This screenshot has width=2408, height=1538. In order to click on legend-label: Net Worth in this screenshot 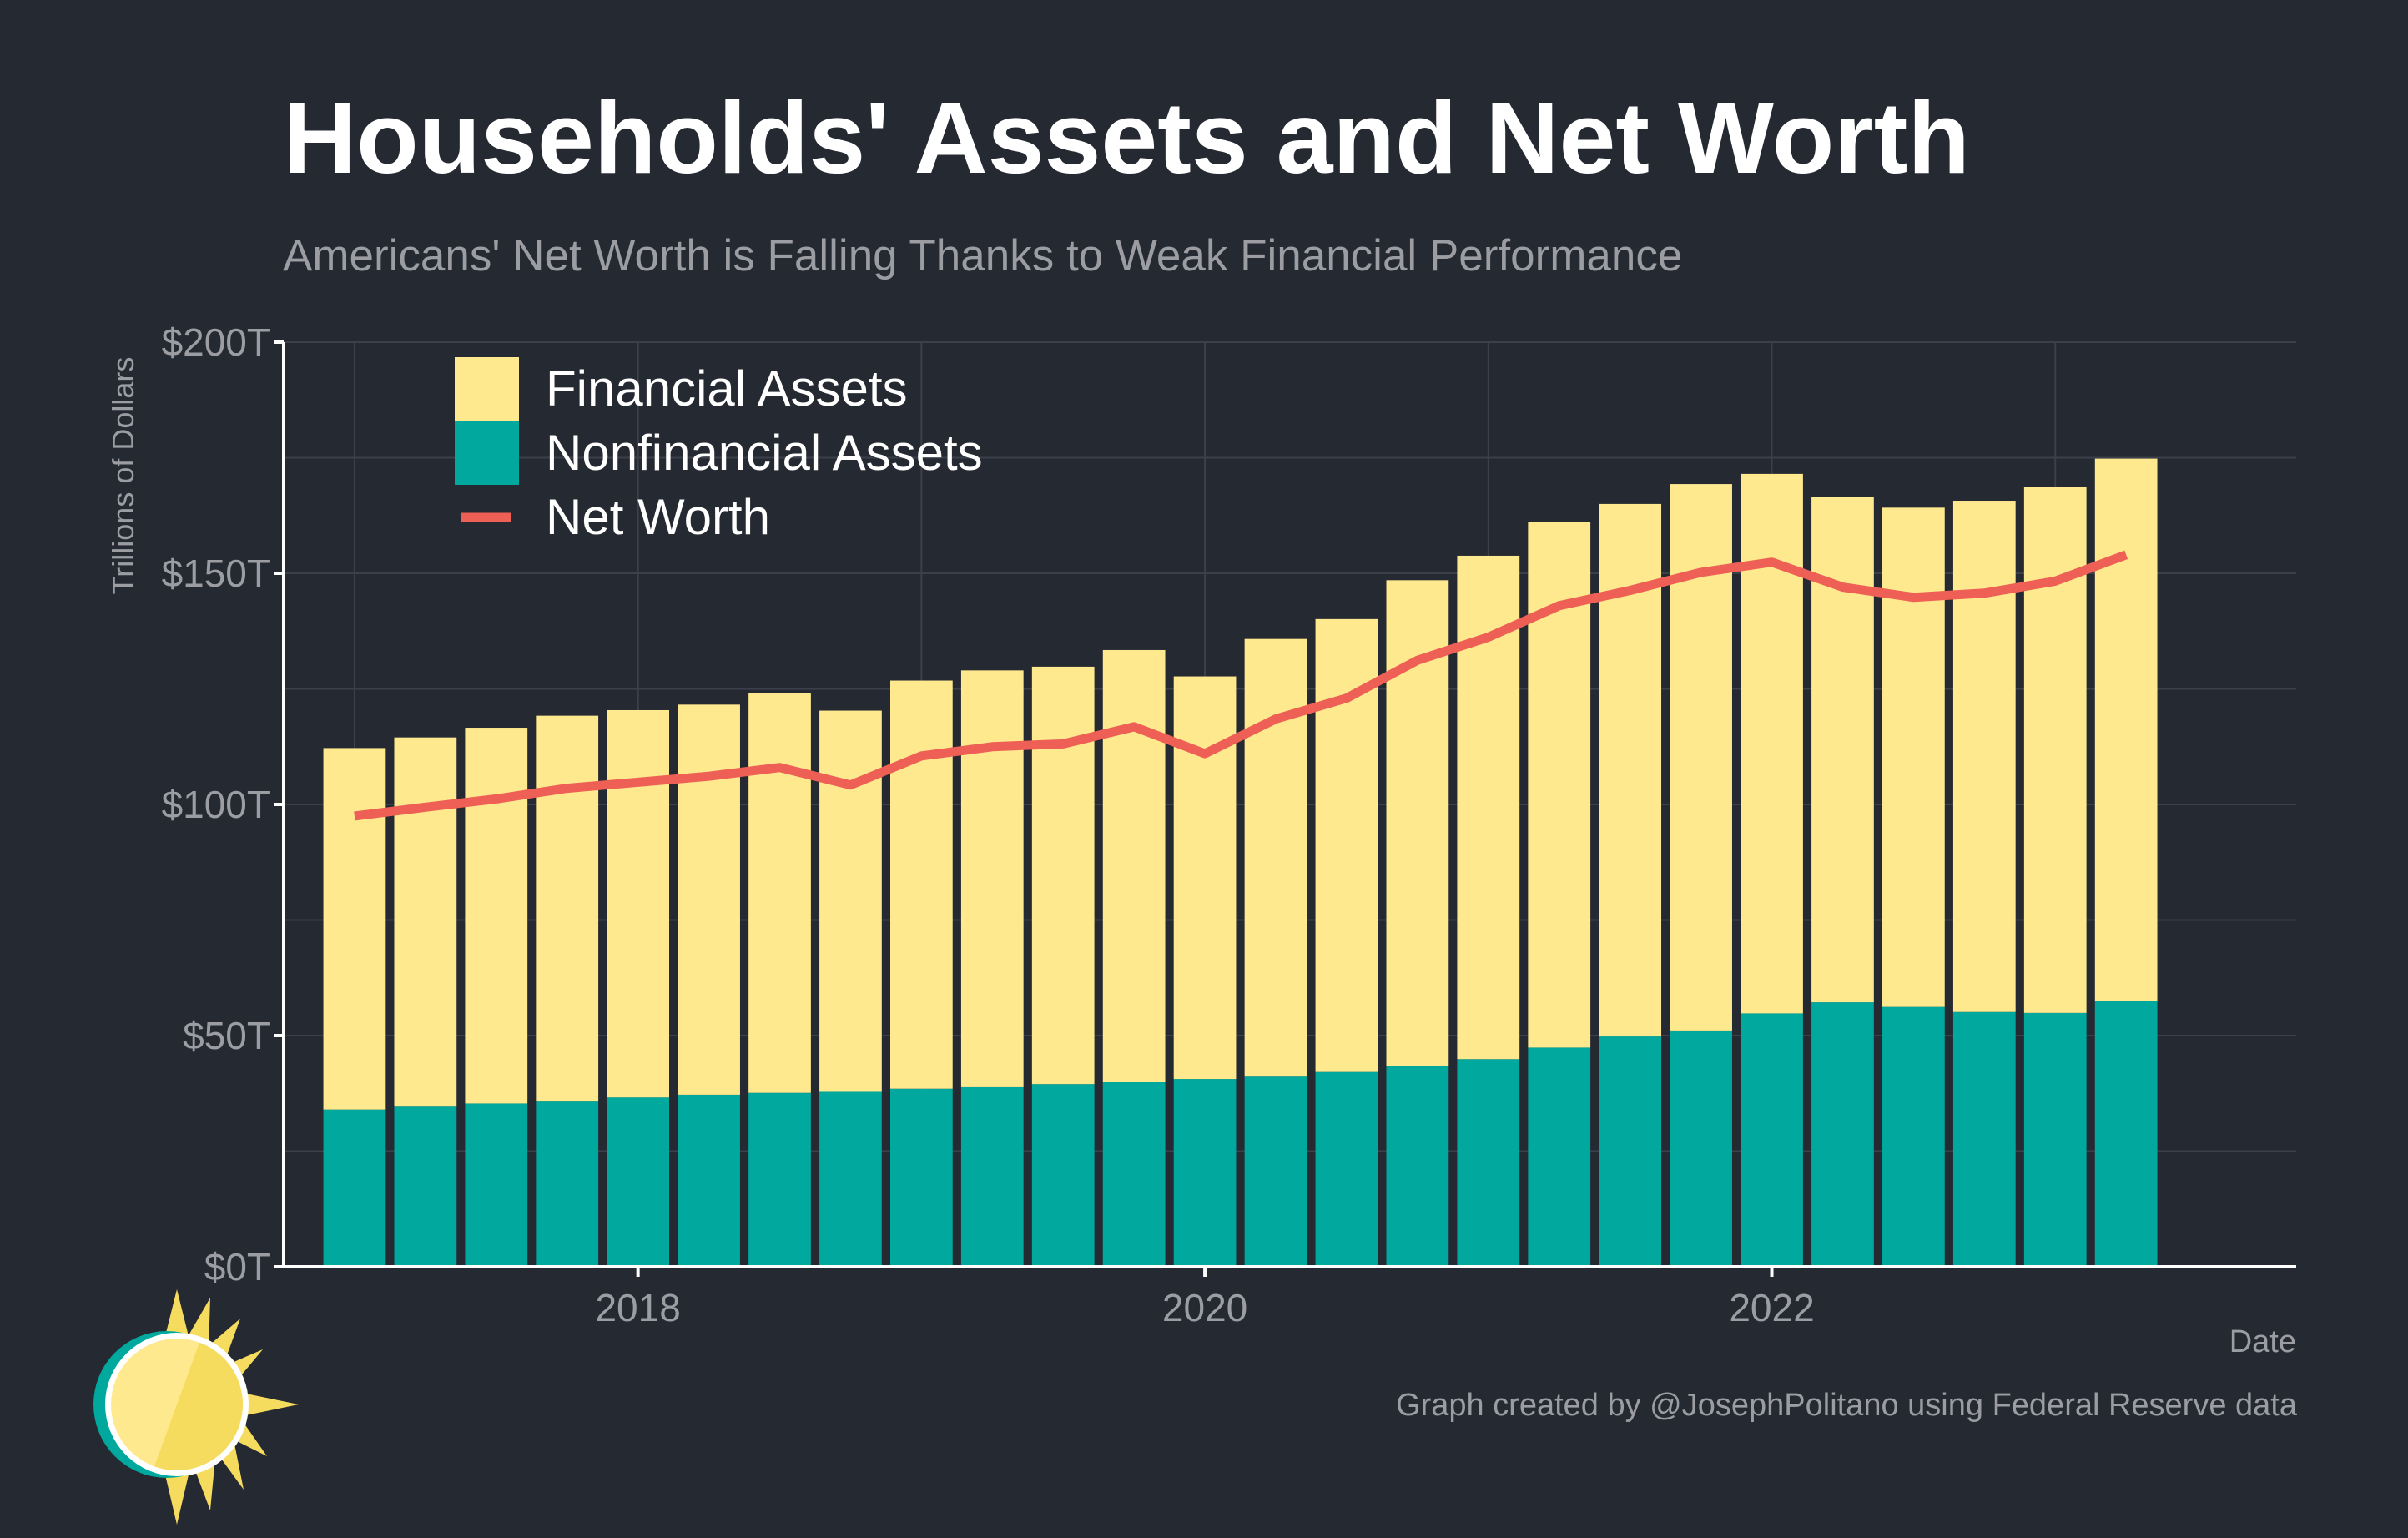, I will do `click(658, 517)`.